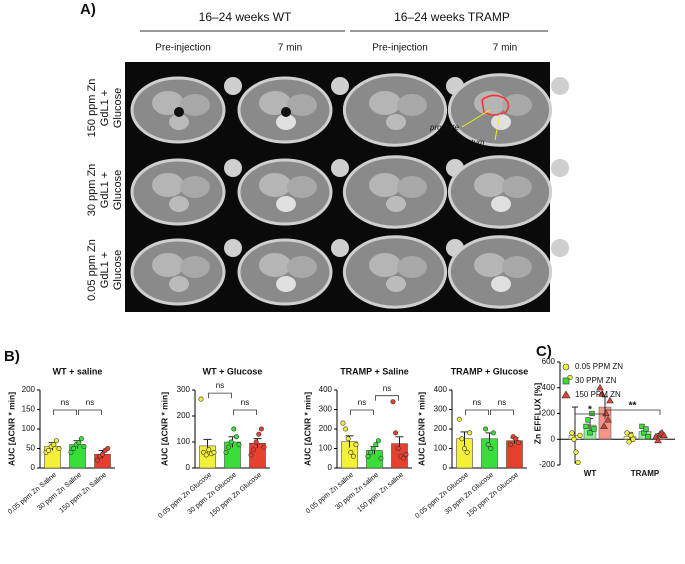  Describe the element at coordinates (598, 394) in the screenshot. I see `legend-label: 150 PPM ZN` at that location.